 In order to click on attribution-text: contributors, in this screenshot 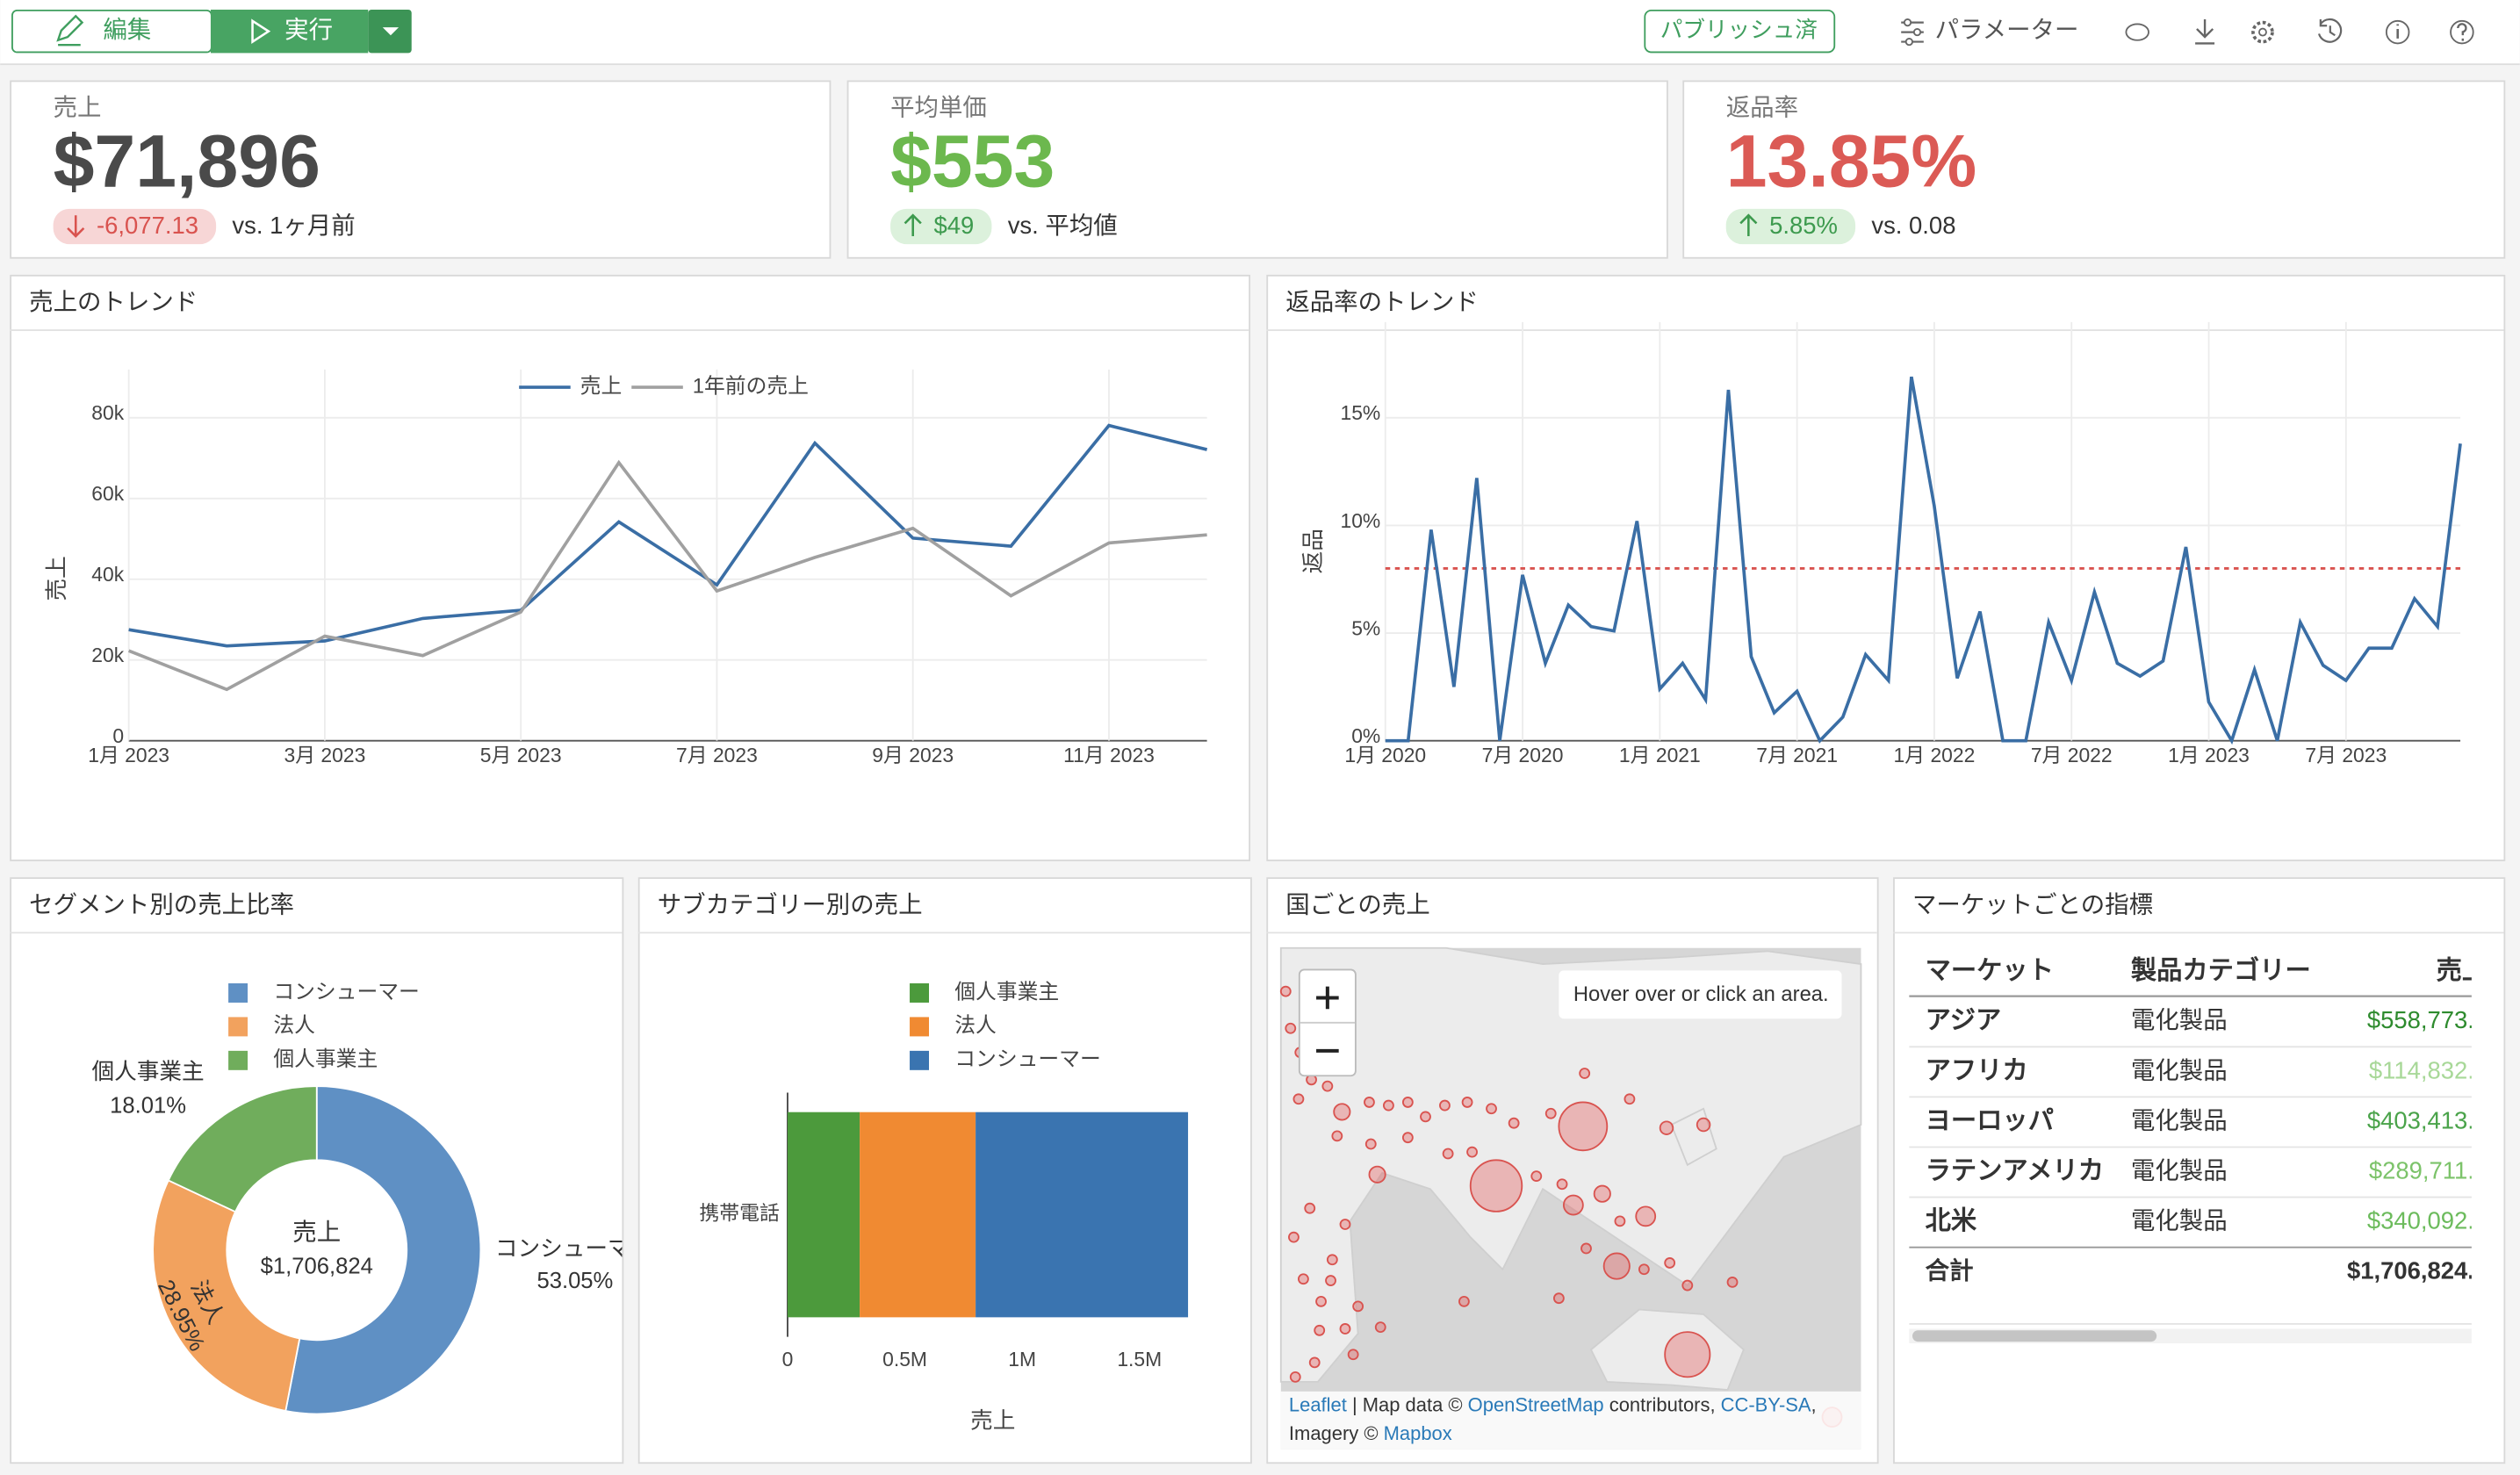, I will do `click(1662, 1404)`.